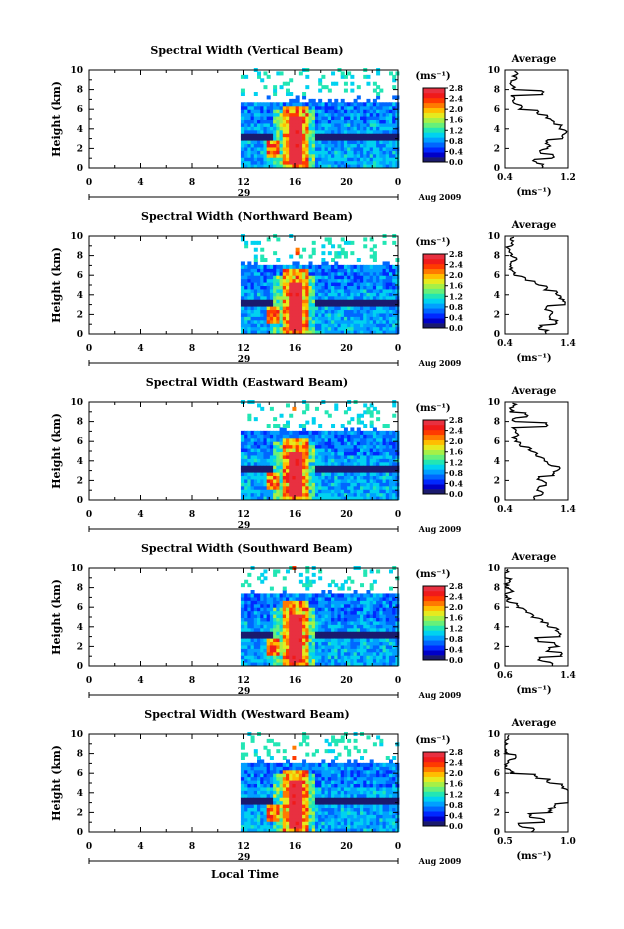  Describe the element at coordinates (434, 100) in the screenshot. I see `colorbar-swatch` at that location.